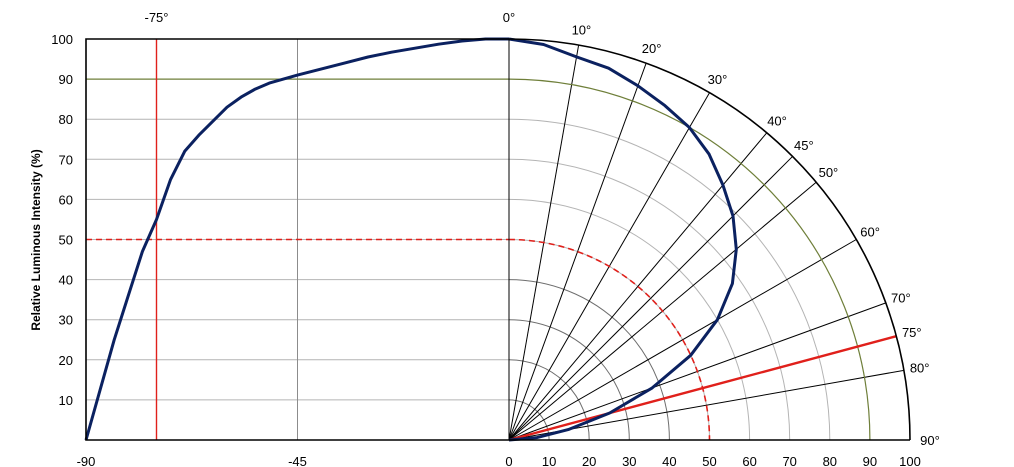  I want to click on radial-tick-label-90: 90, so click(870, 460).